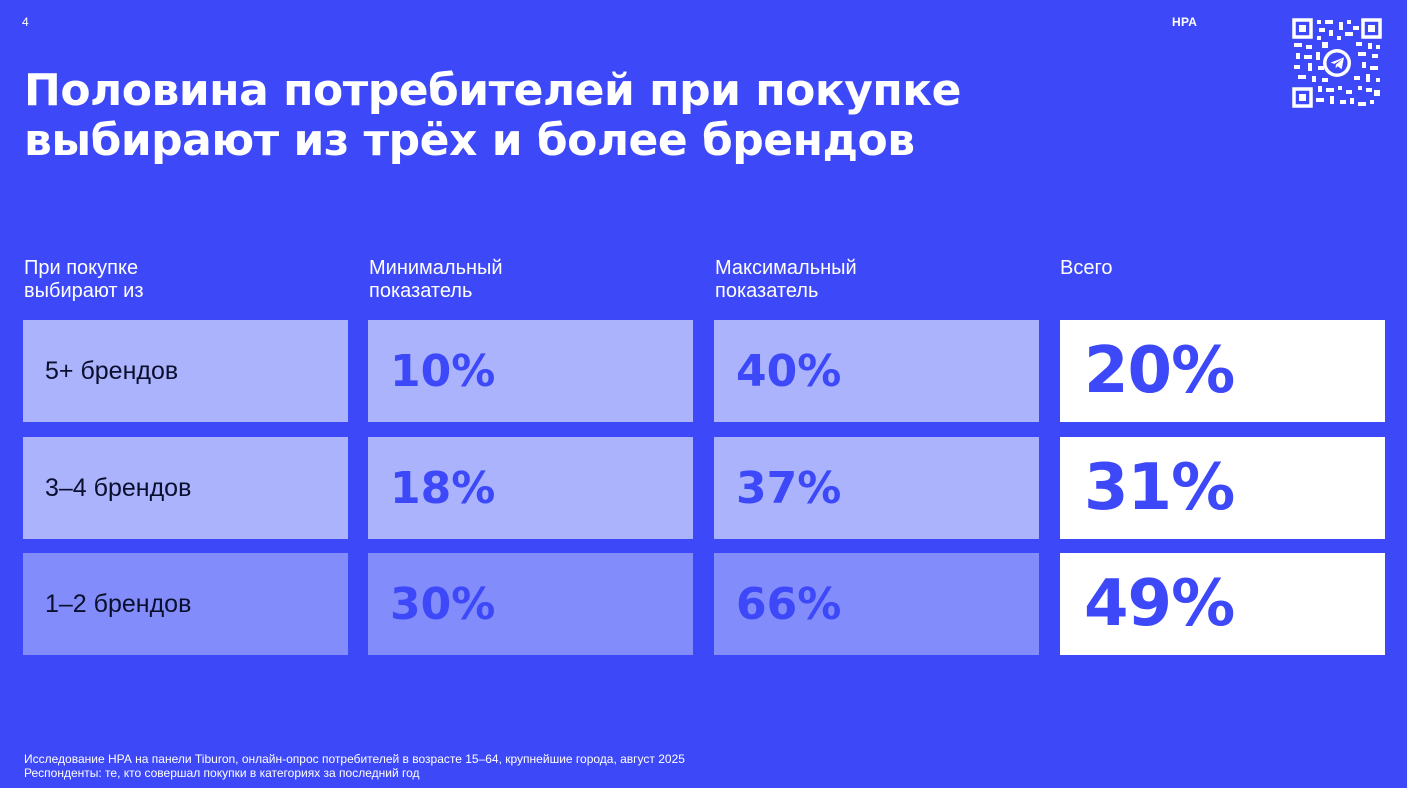 This screenshot has width=1407, height=788. I want to click on qr-code-icon, so click(1337, 63).